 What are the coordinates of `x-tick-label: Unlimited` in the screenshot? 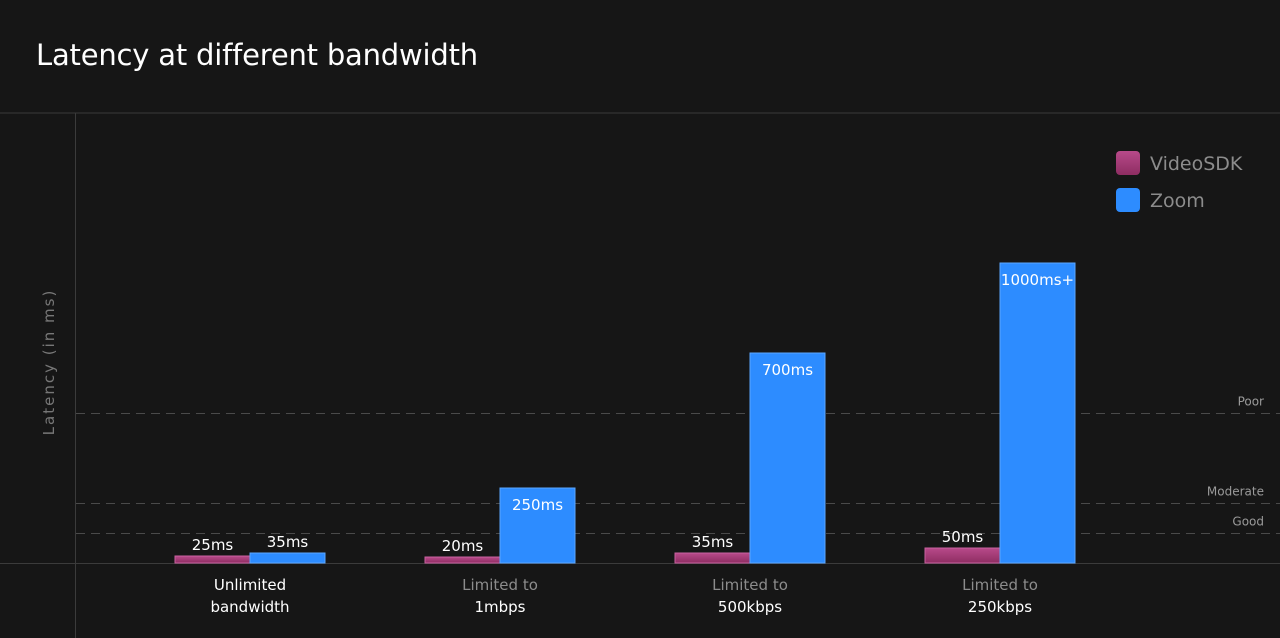 It's located at (250, 585).